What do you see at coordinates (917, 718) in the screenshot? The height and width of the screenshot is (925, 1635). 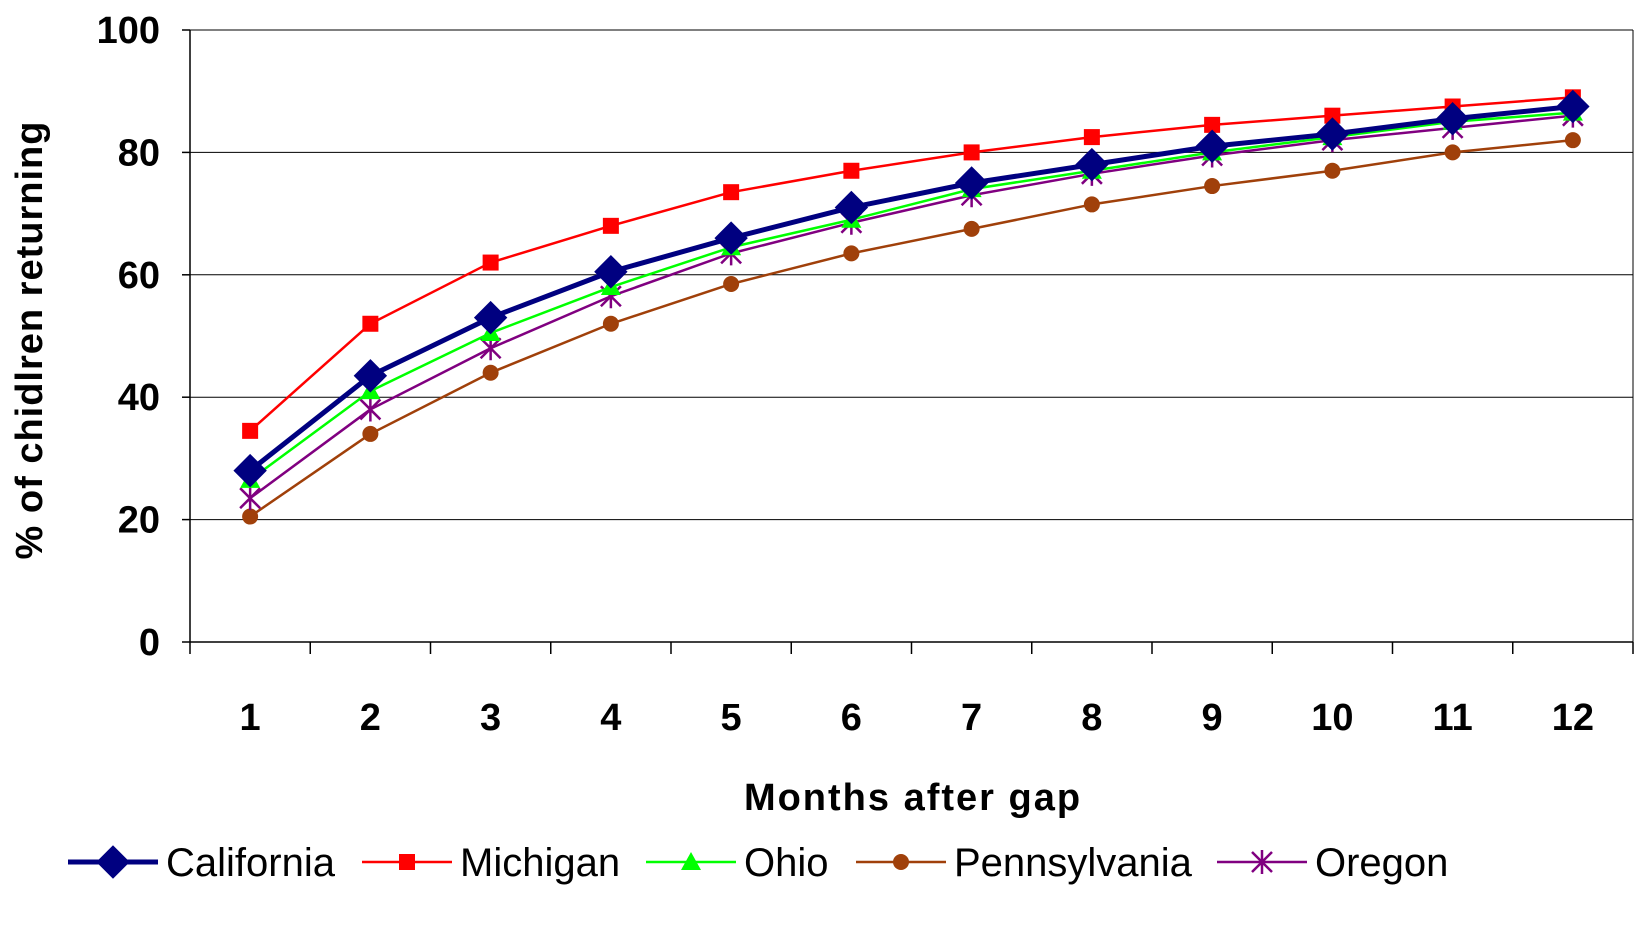 I see `x-tick-labels: 1 2 3 4 5 6 7 8 9 10 11 12` at bounding box center [917, 718].